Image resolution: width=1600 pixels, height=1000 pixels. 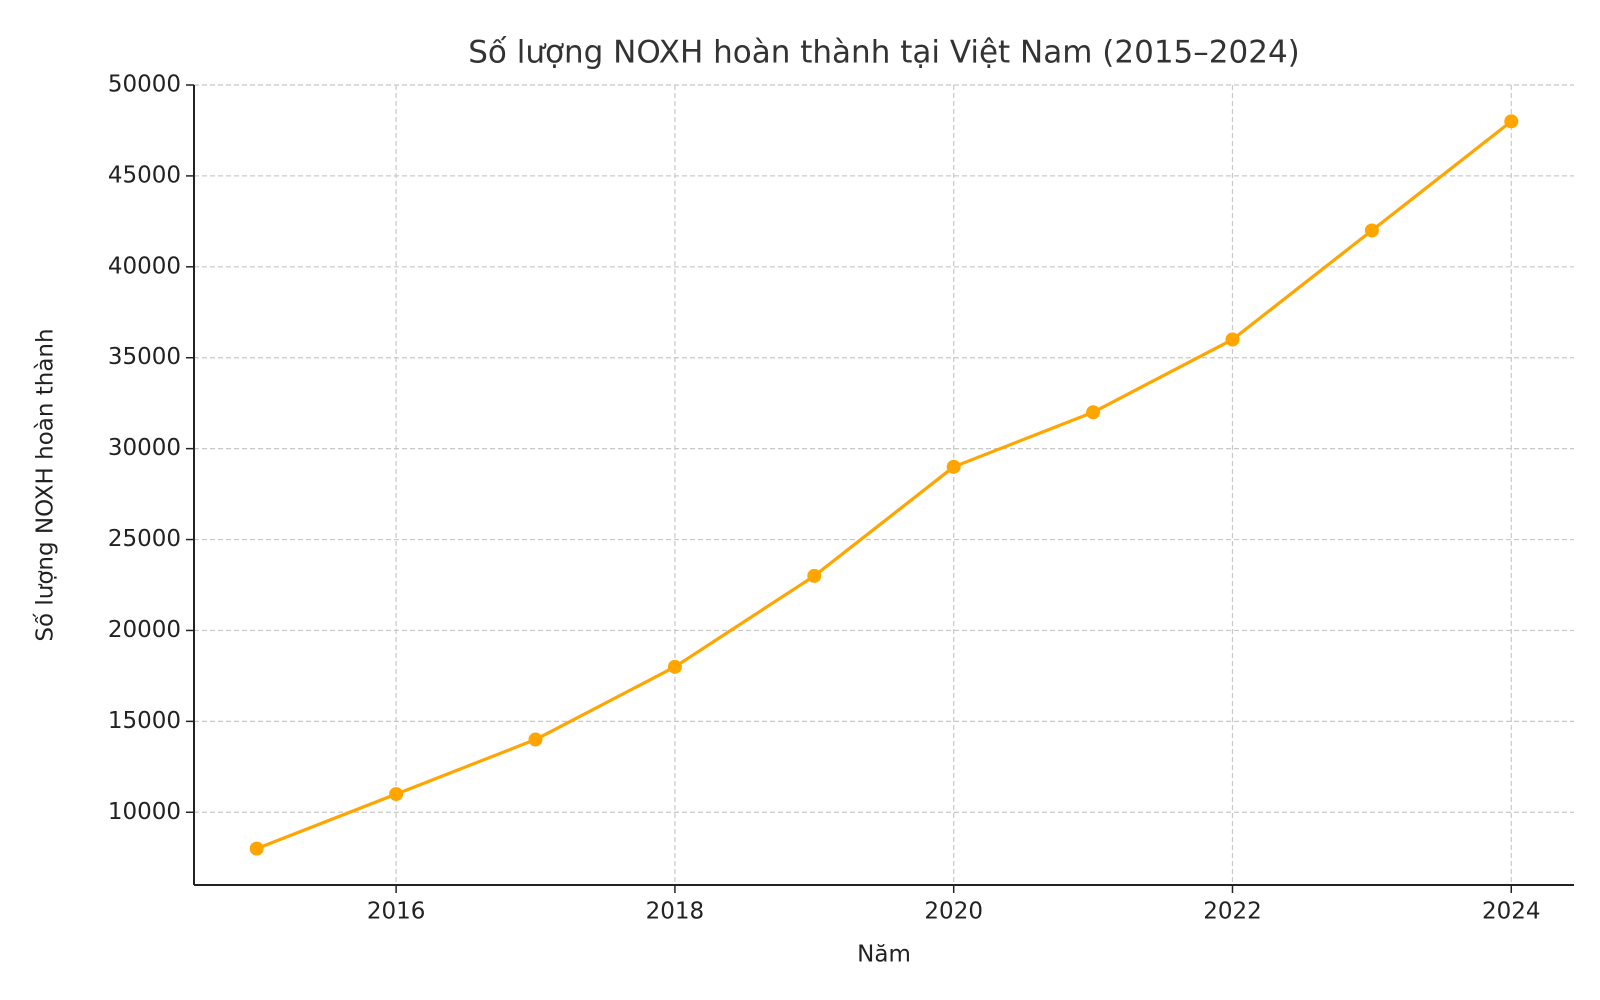 What do you see at coordinates (953, 912) in the screenshot?
I see `x-tick-label: 2020` at bounding box center [953, 912].